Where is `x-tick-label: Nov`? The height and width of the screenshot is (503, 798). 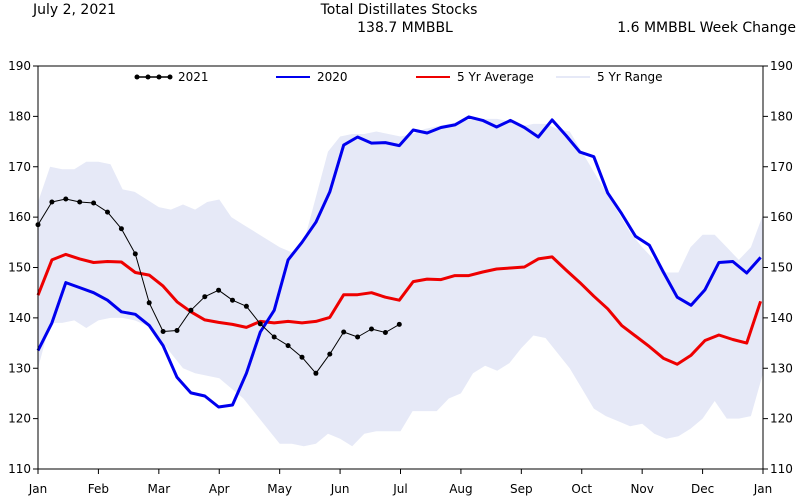
x-tick-label: Nov is located at coordinates (641, 489).